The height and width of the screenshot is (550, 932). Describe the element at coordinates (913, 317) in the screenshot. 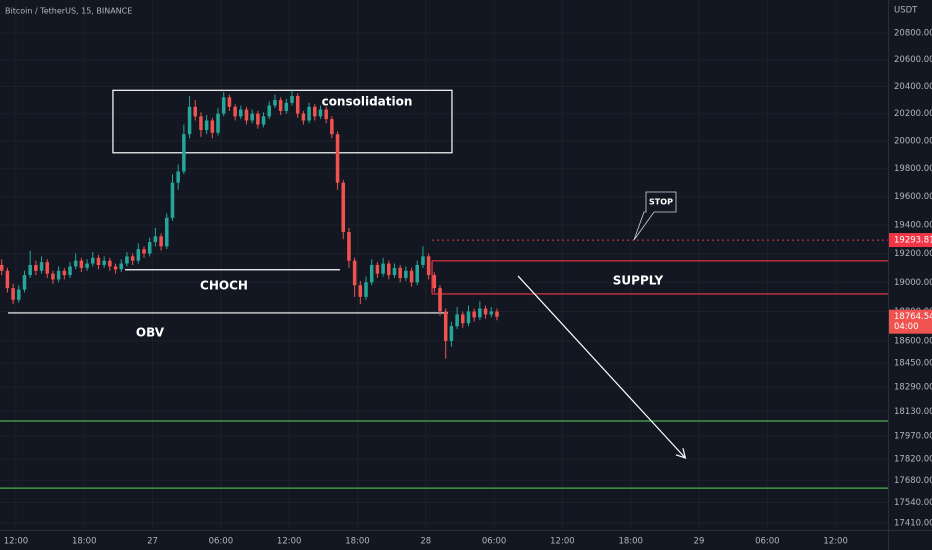

I see `last-price-label: 18764.54` at that location.